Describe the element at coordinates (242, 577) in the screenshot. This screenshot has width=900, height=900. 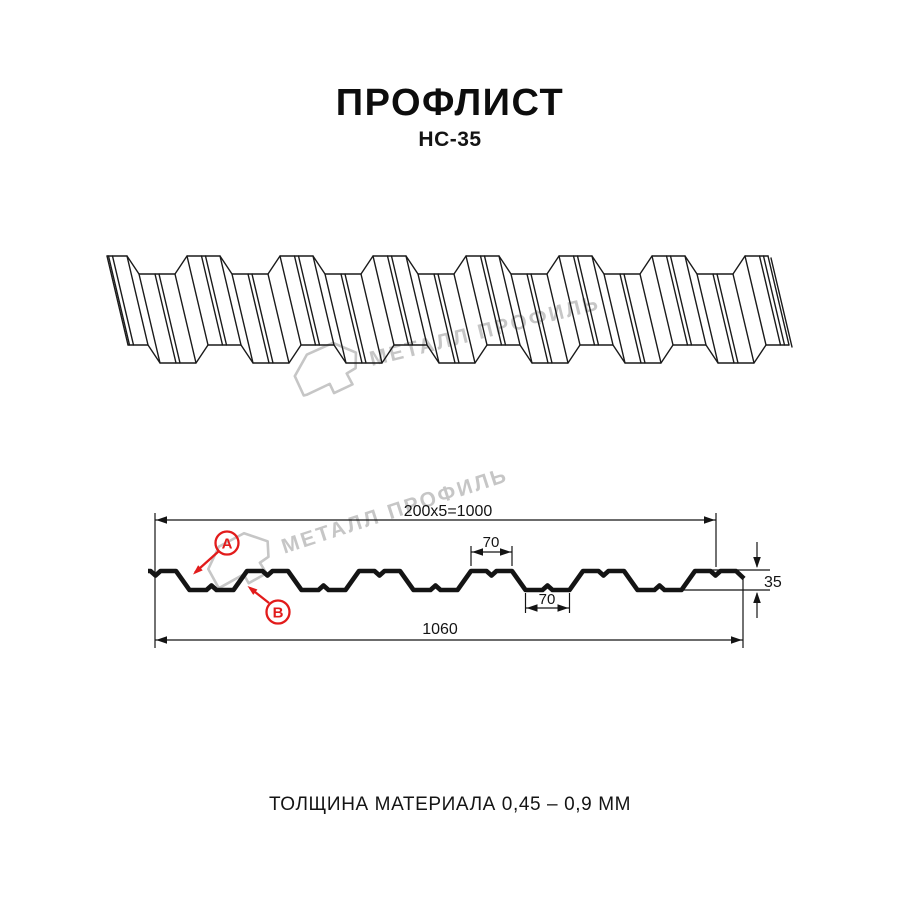
I see `callout-marks` at that location.